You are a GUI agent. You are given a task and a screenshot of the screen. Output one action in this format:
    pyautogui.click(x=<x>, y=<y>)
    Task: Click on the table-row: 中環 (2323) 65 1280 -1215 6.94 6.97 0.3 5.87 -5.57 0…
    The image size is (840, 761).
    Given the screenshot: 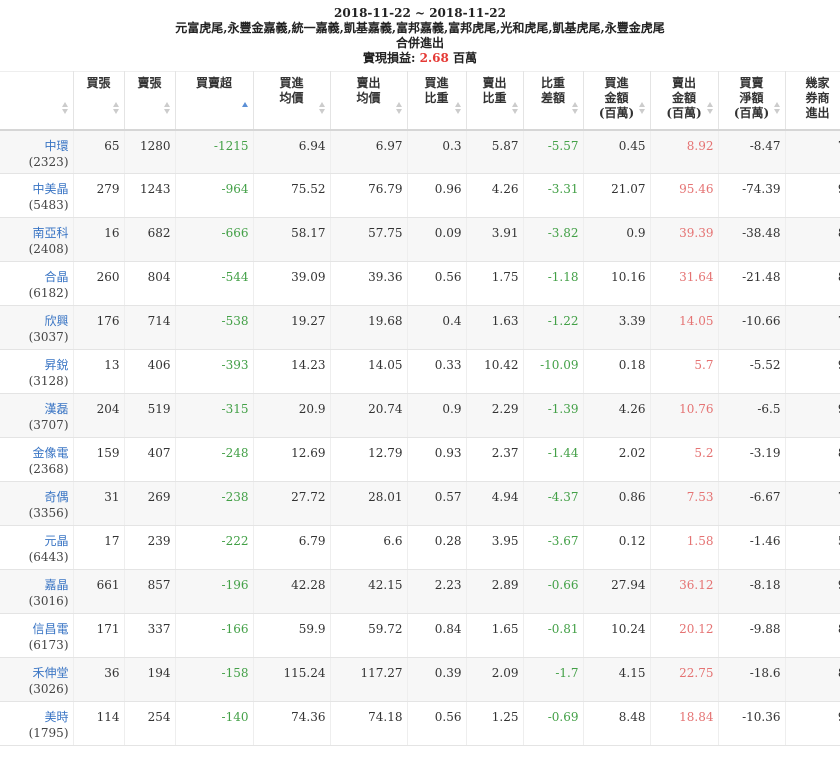 What is the action you would take?
    pyautogui.click(x=420, y=151)
    